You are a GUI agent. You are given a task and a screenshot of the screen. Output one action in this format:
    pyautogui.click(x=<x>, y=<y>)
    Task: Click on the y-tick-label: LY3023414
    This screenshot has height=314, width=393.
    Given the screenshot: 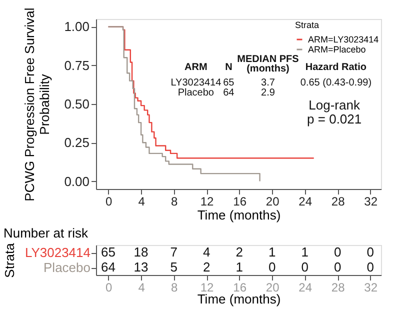 What is the action you would take?
    pyautogui.click(x=57, y=252)
    